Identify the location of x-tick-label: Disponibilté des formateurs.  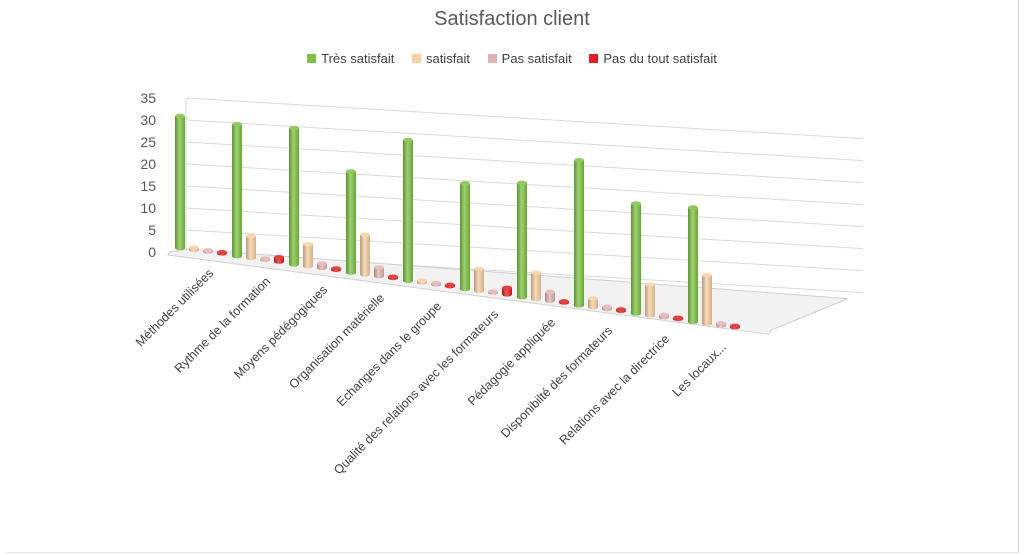
(556, 382).